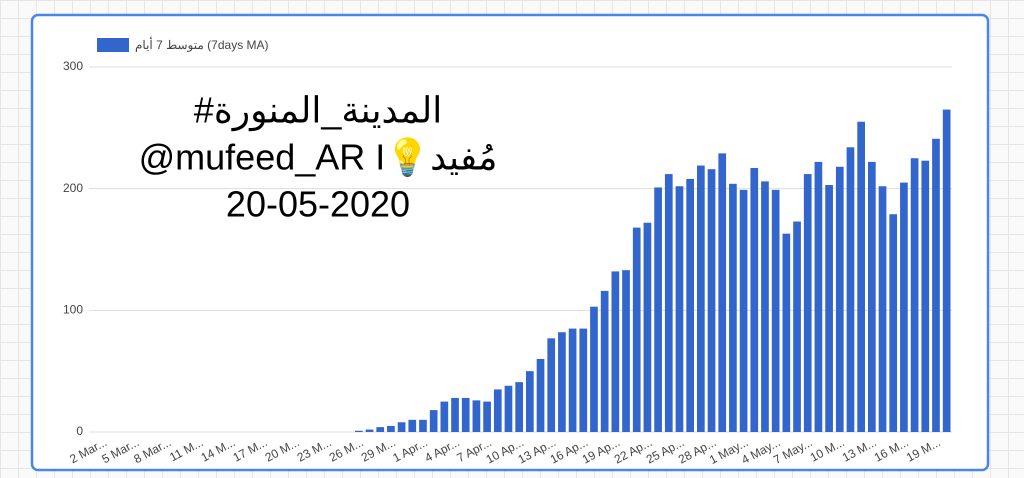 This screenshot has width=1024, height=478. I want to click on annotation: @mufeed_AR I💡مُفيد, so click(318, 157).